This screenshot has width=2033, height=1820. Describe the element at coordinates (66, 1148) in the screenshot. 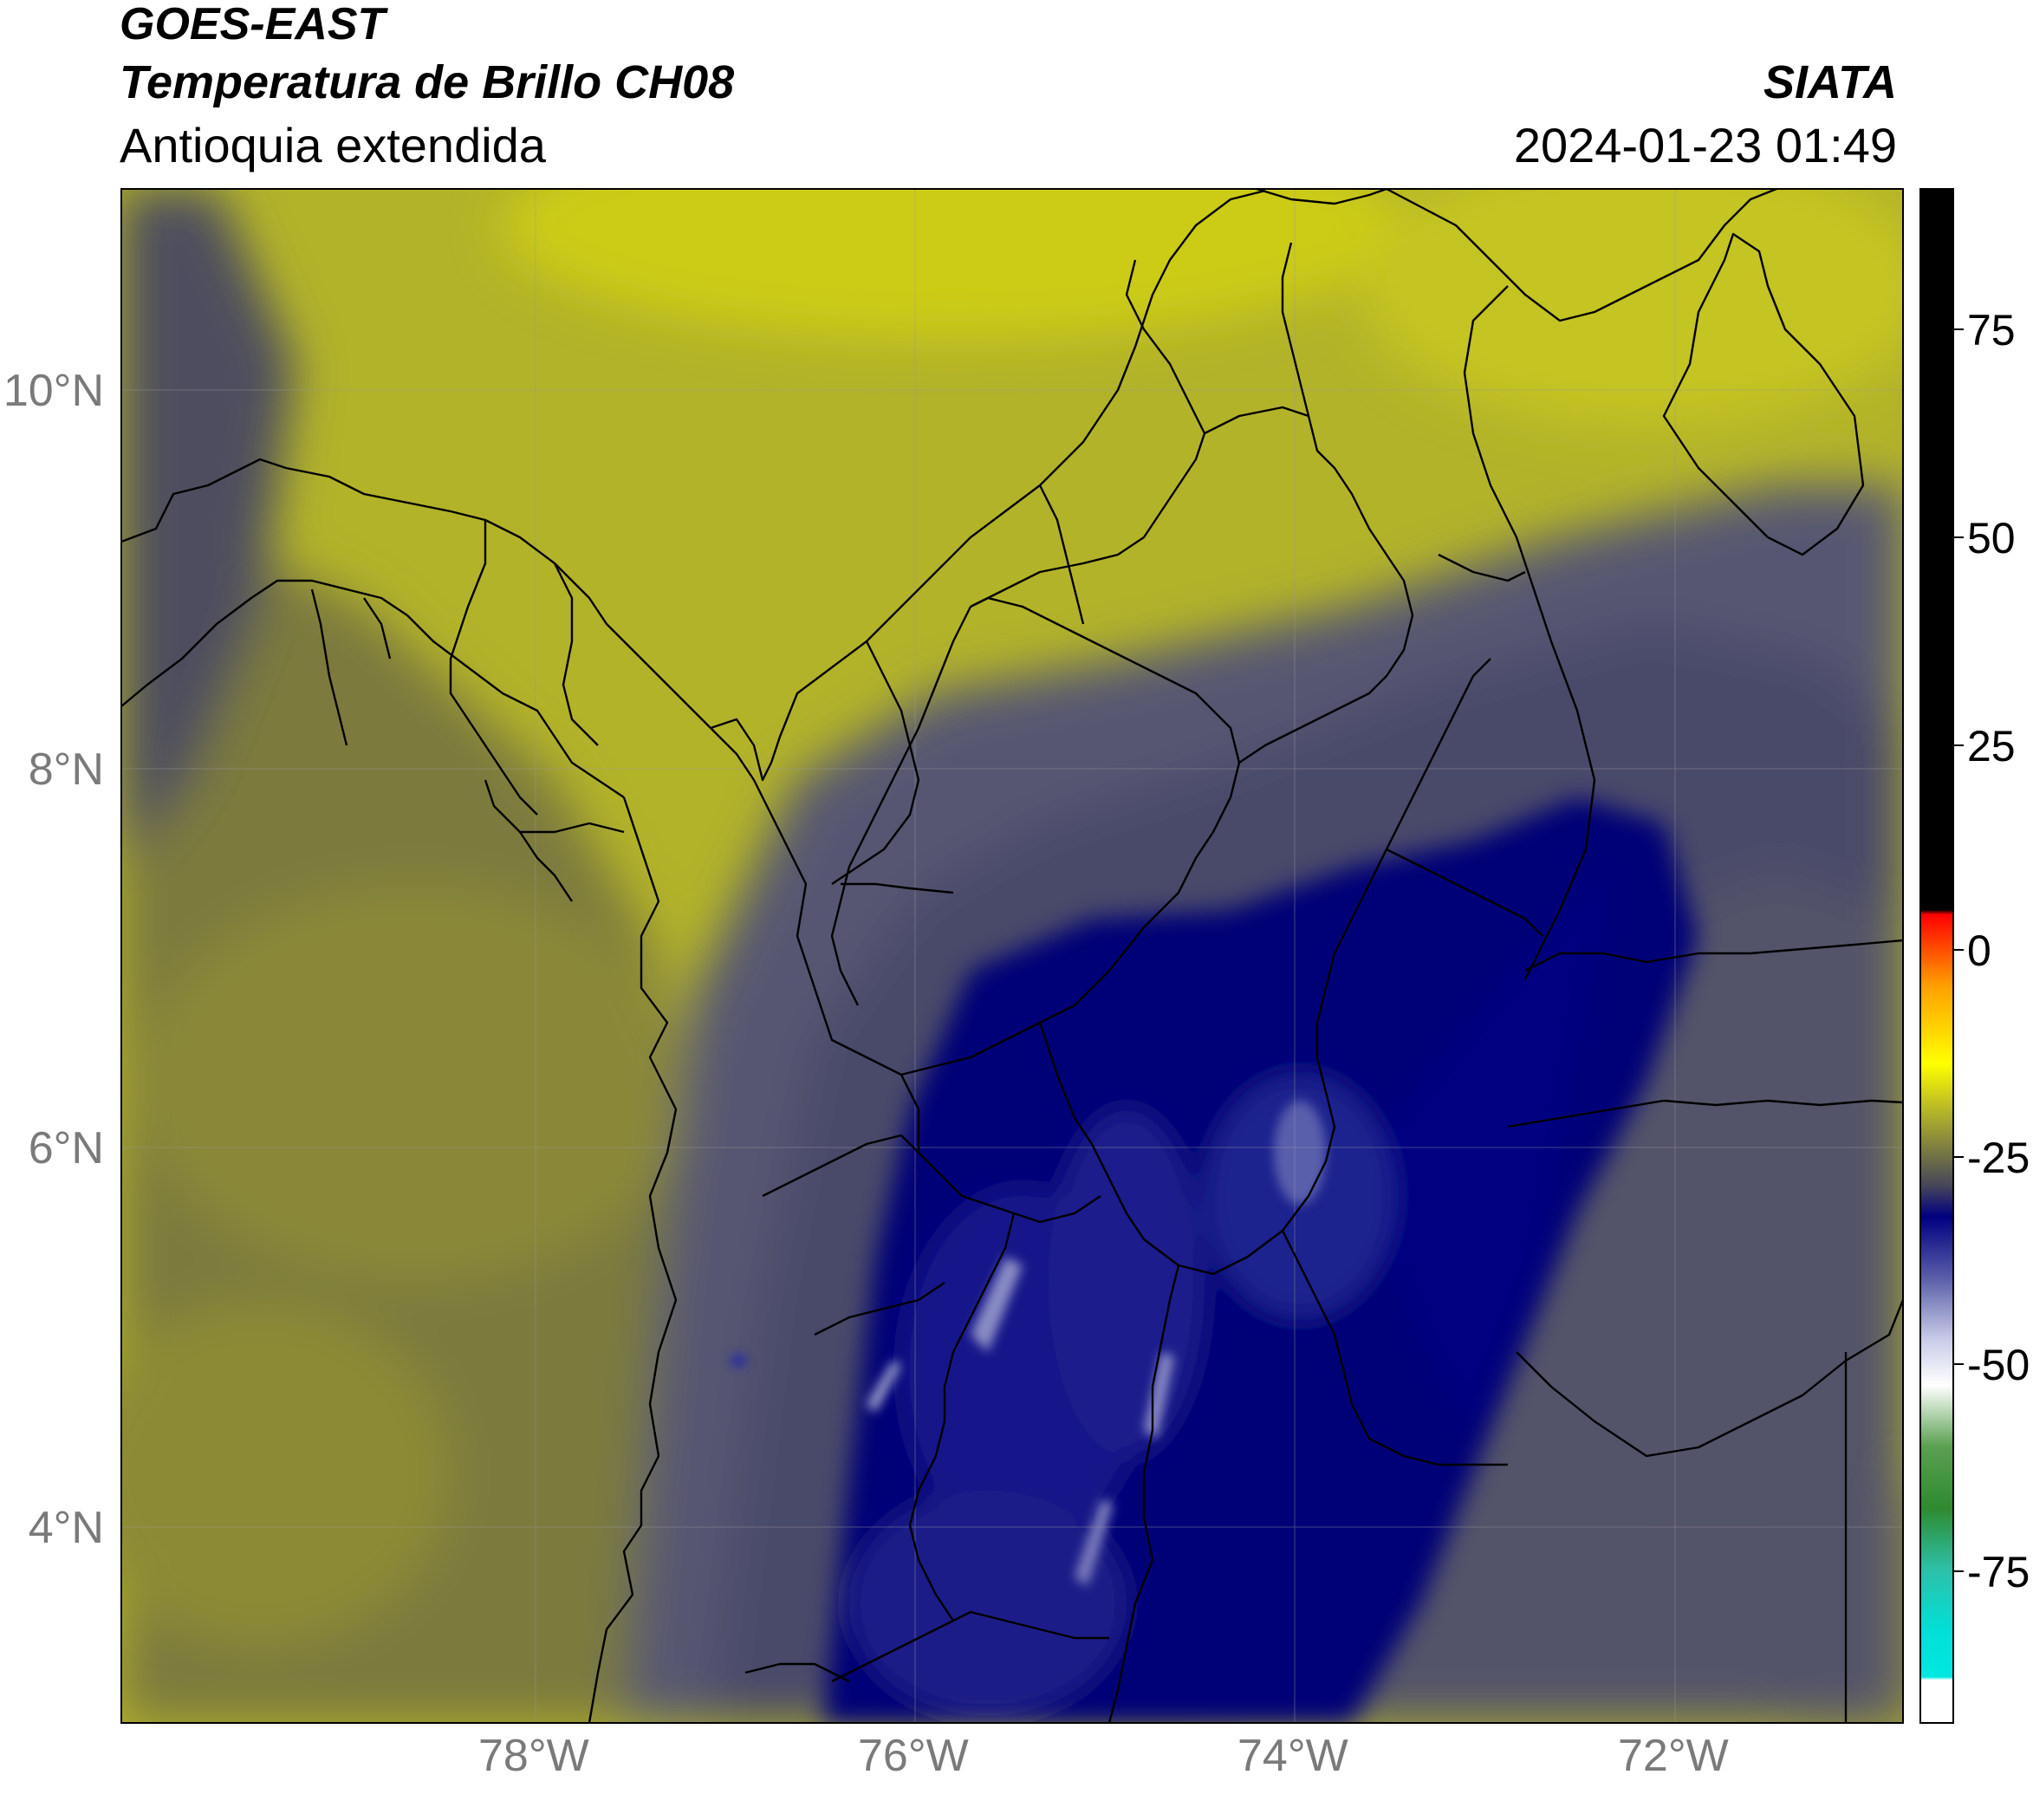

I see `lat-tick-label: 6°N` at that location.